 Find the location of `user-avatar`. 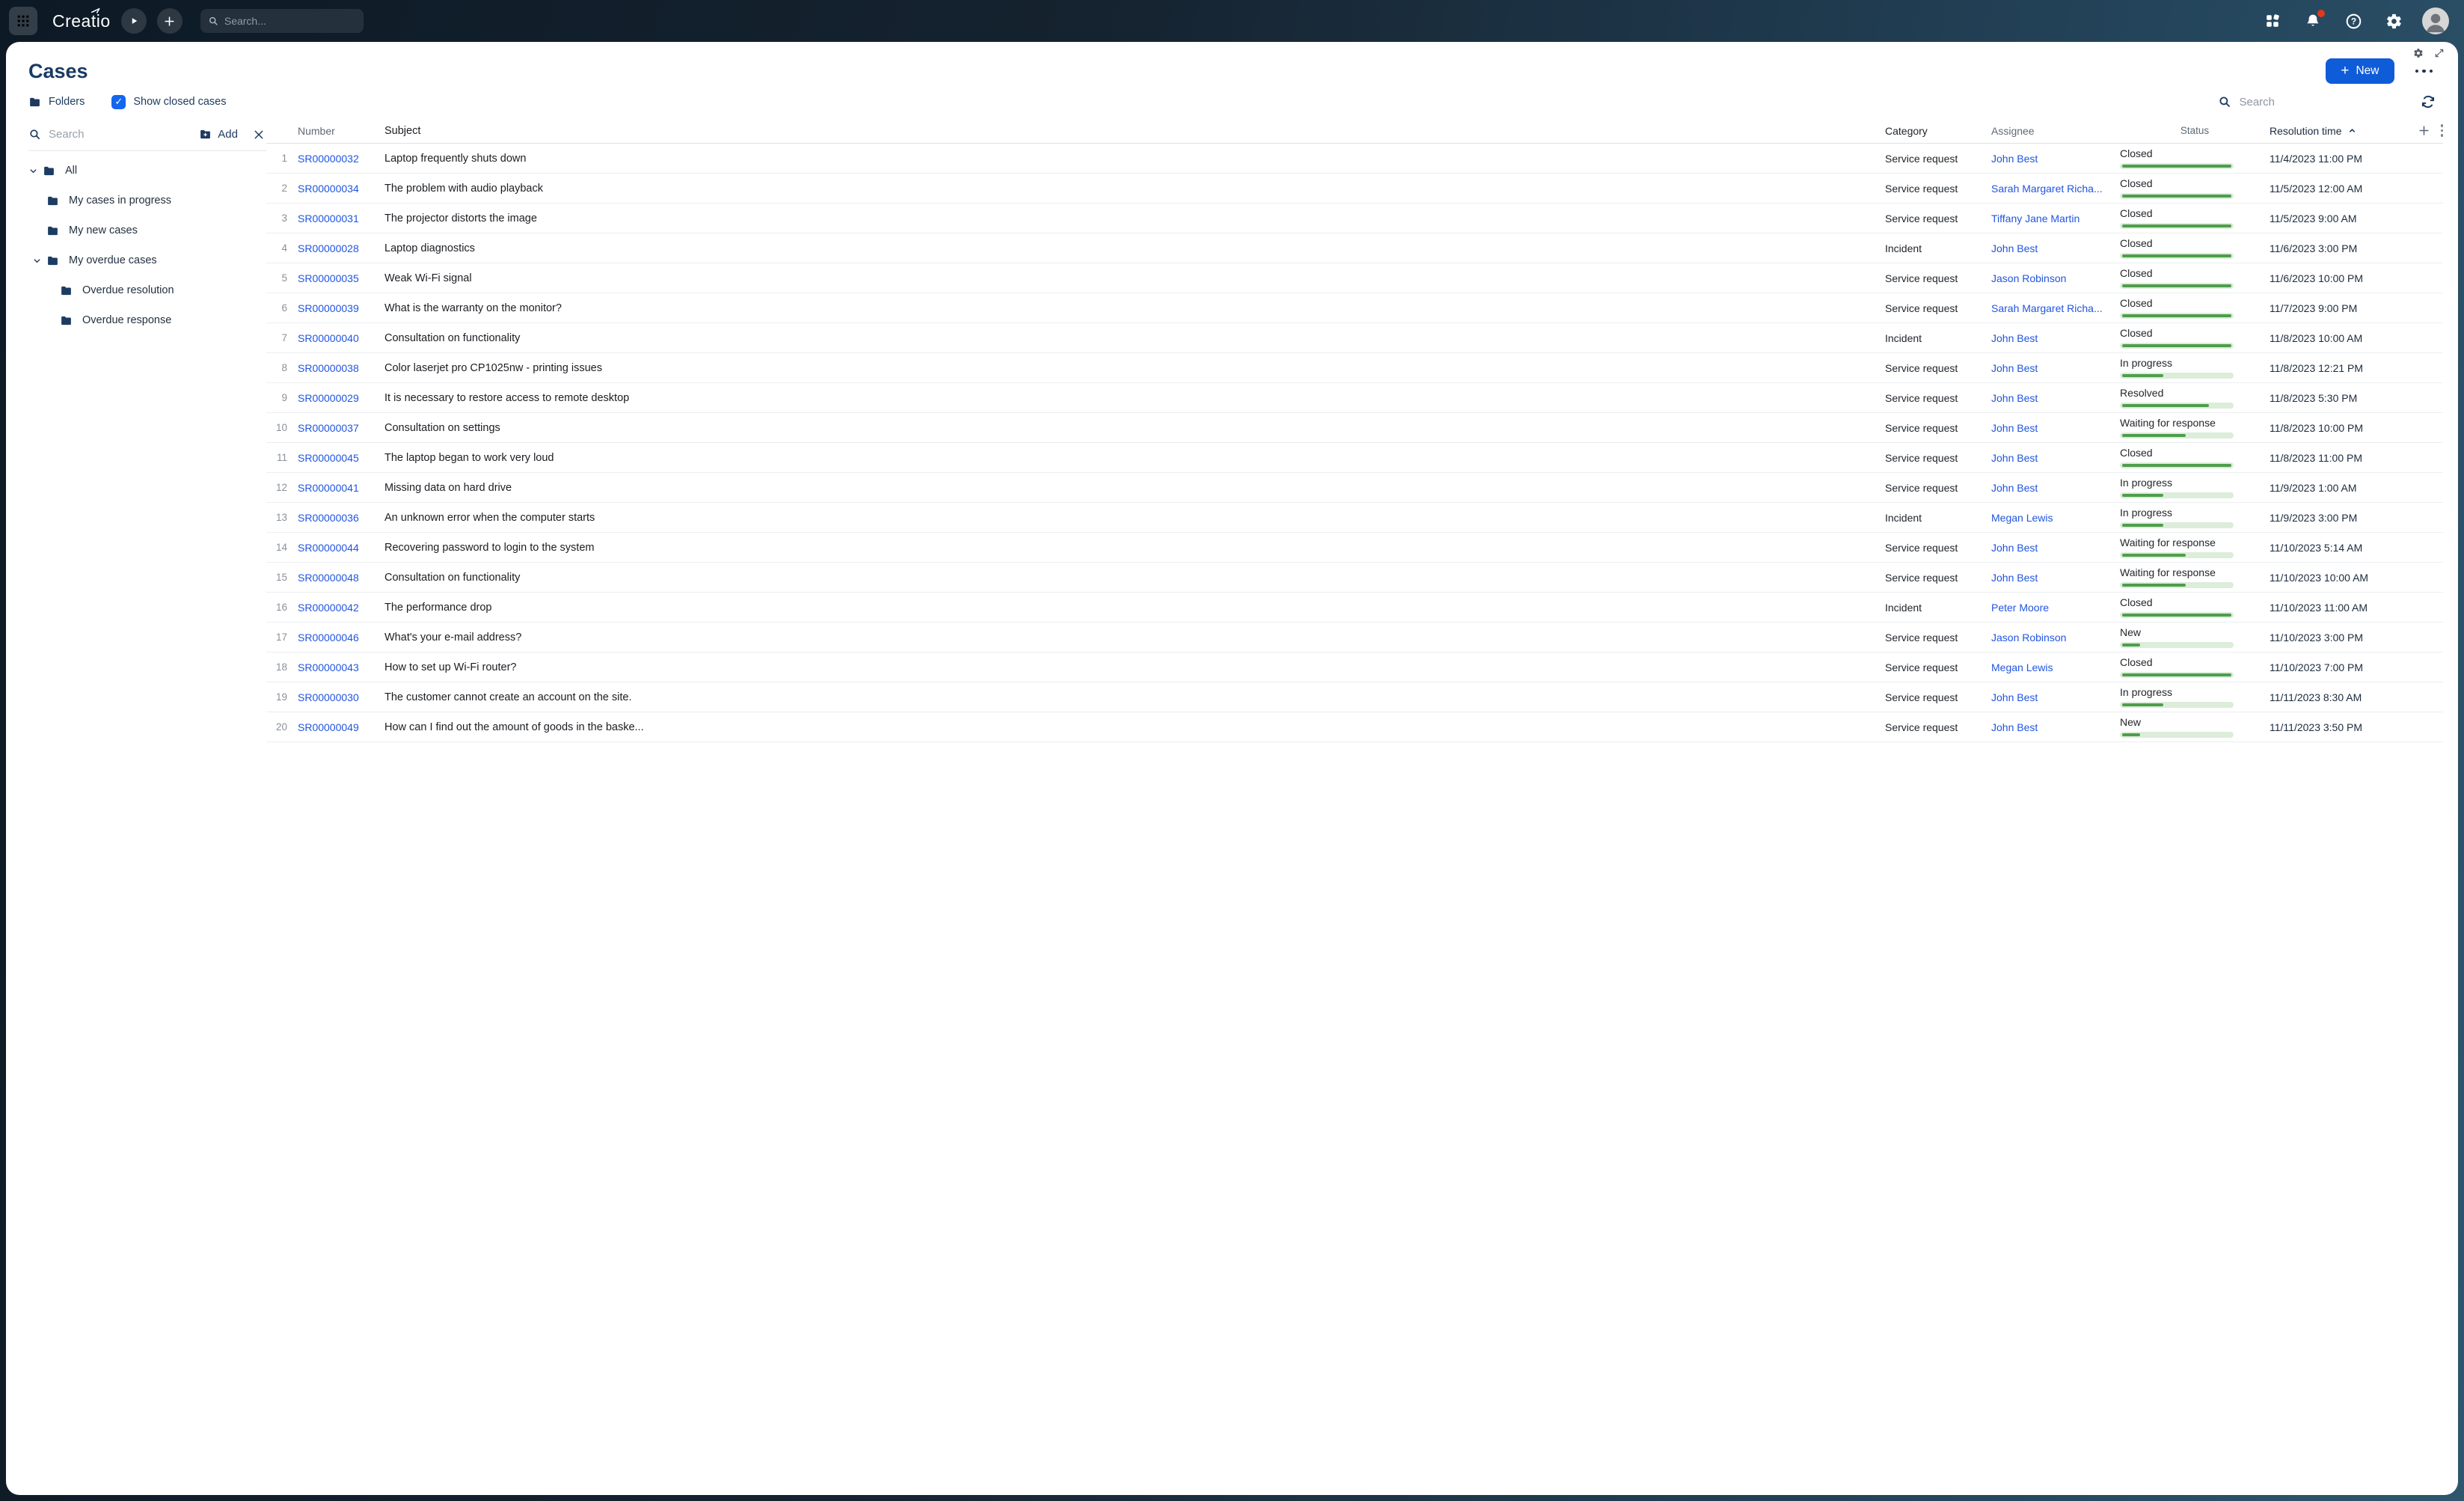

user-avatar is located at coordinates (2435, 21).